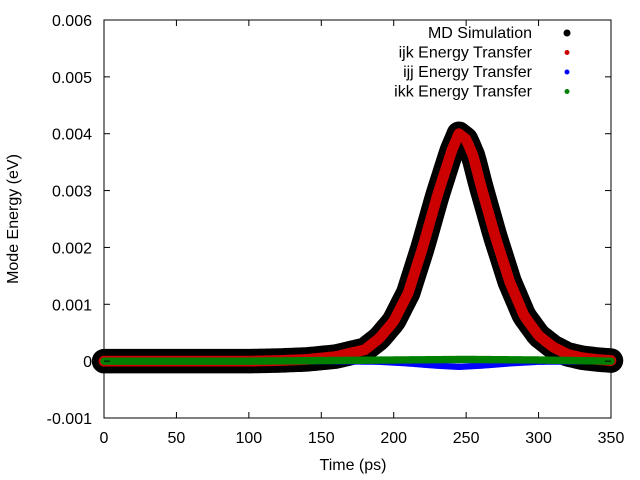  Describe the element at coordinates (611, 438) in the screenshot. I see `x-tick-label: 350` at that location.